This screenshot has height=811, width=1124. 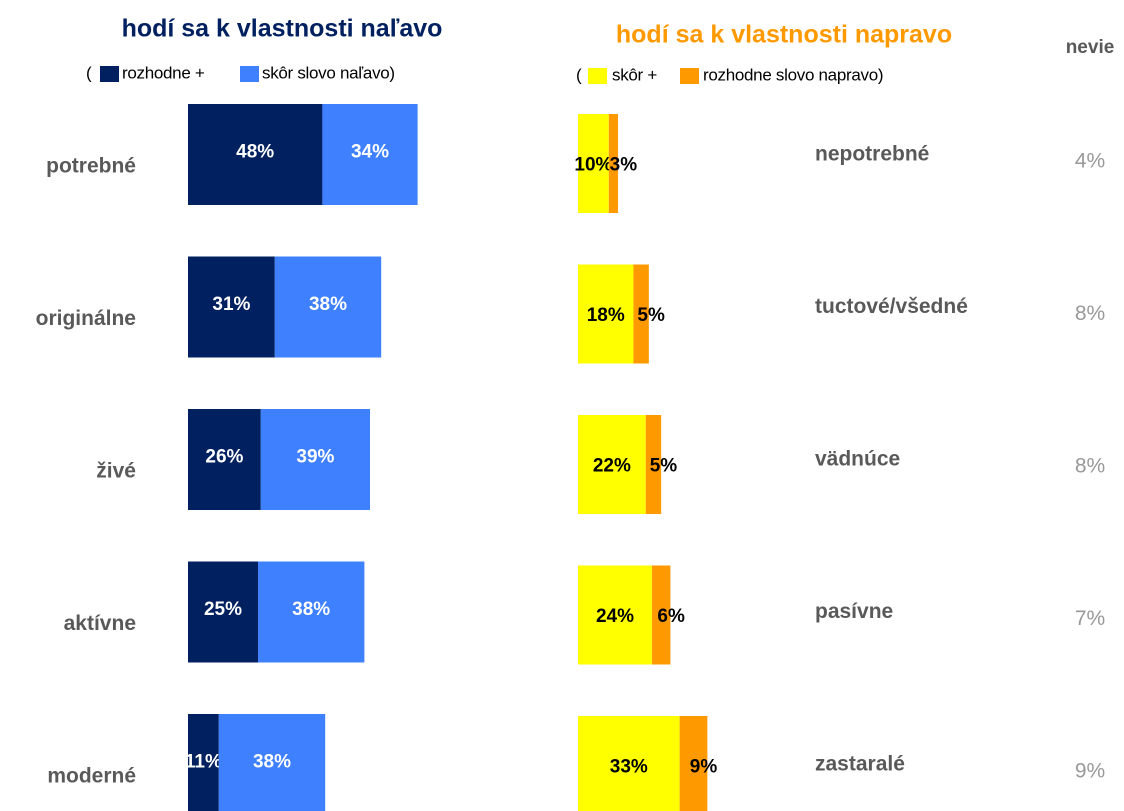 I want to click on right-category-label: pasívne, so click(x=854, y=611).